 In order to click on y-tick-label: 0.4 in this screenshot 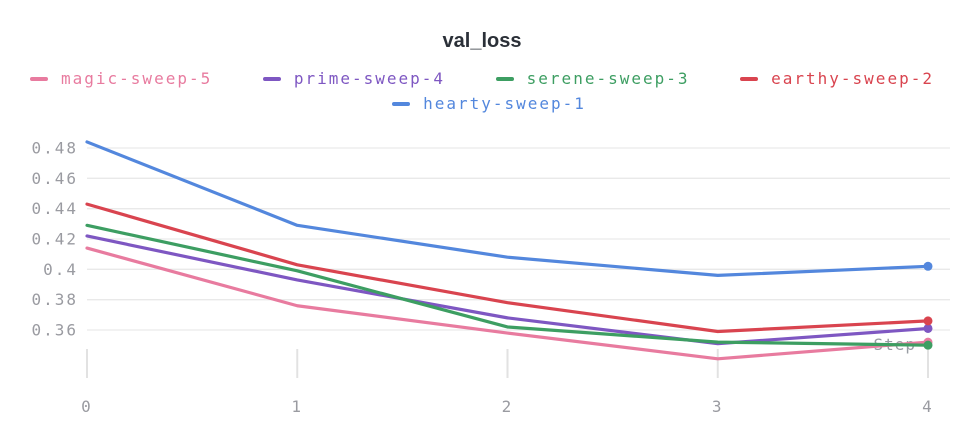, I will do `click(60, 269)`.